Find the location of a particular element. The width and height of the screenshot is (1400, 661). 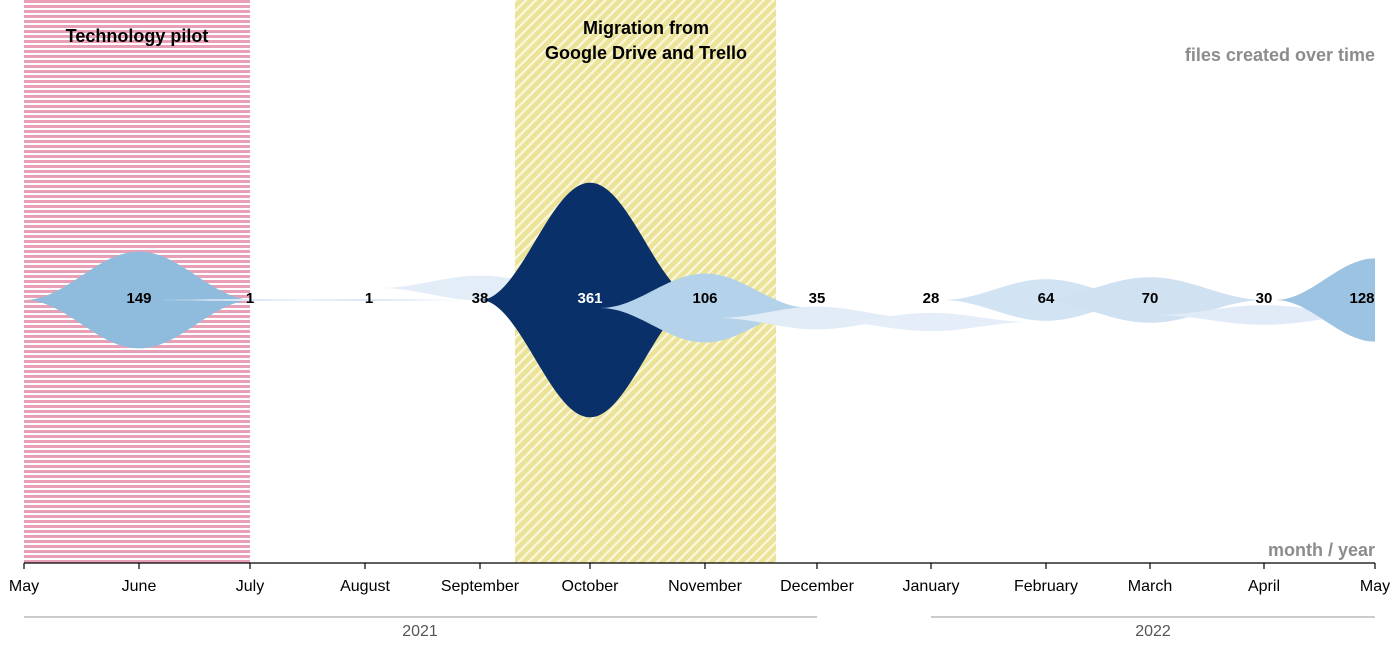

x-axis-title: month / year is located at coordinates (1321, 550).